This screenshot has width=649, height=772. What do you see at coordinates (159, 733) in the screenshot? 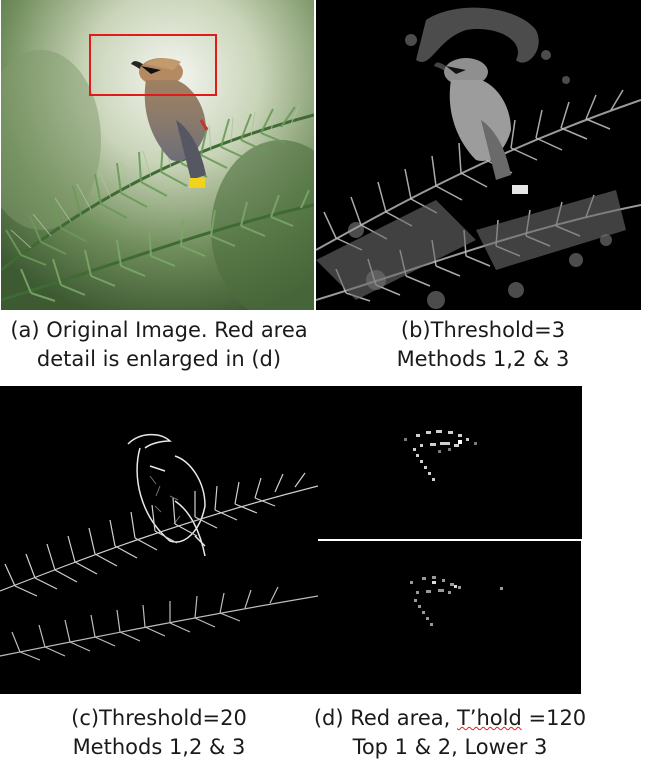
I see `caption-c: (c)Threshold=20 Methods 1,2 & 3` at bounding box center [159, 733].